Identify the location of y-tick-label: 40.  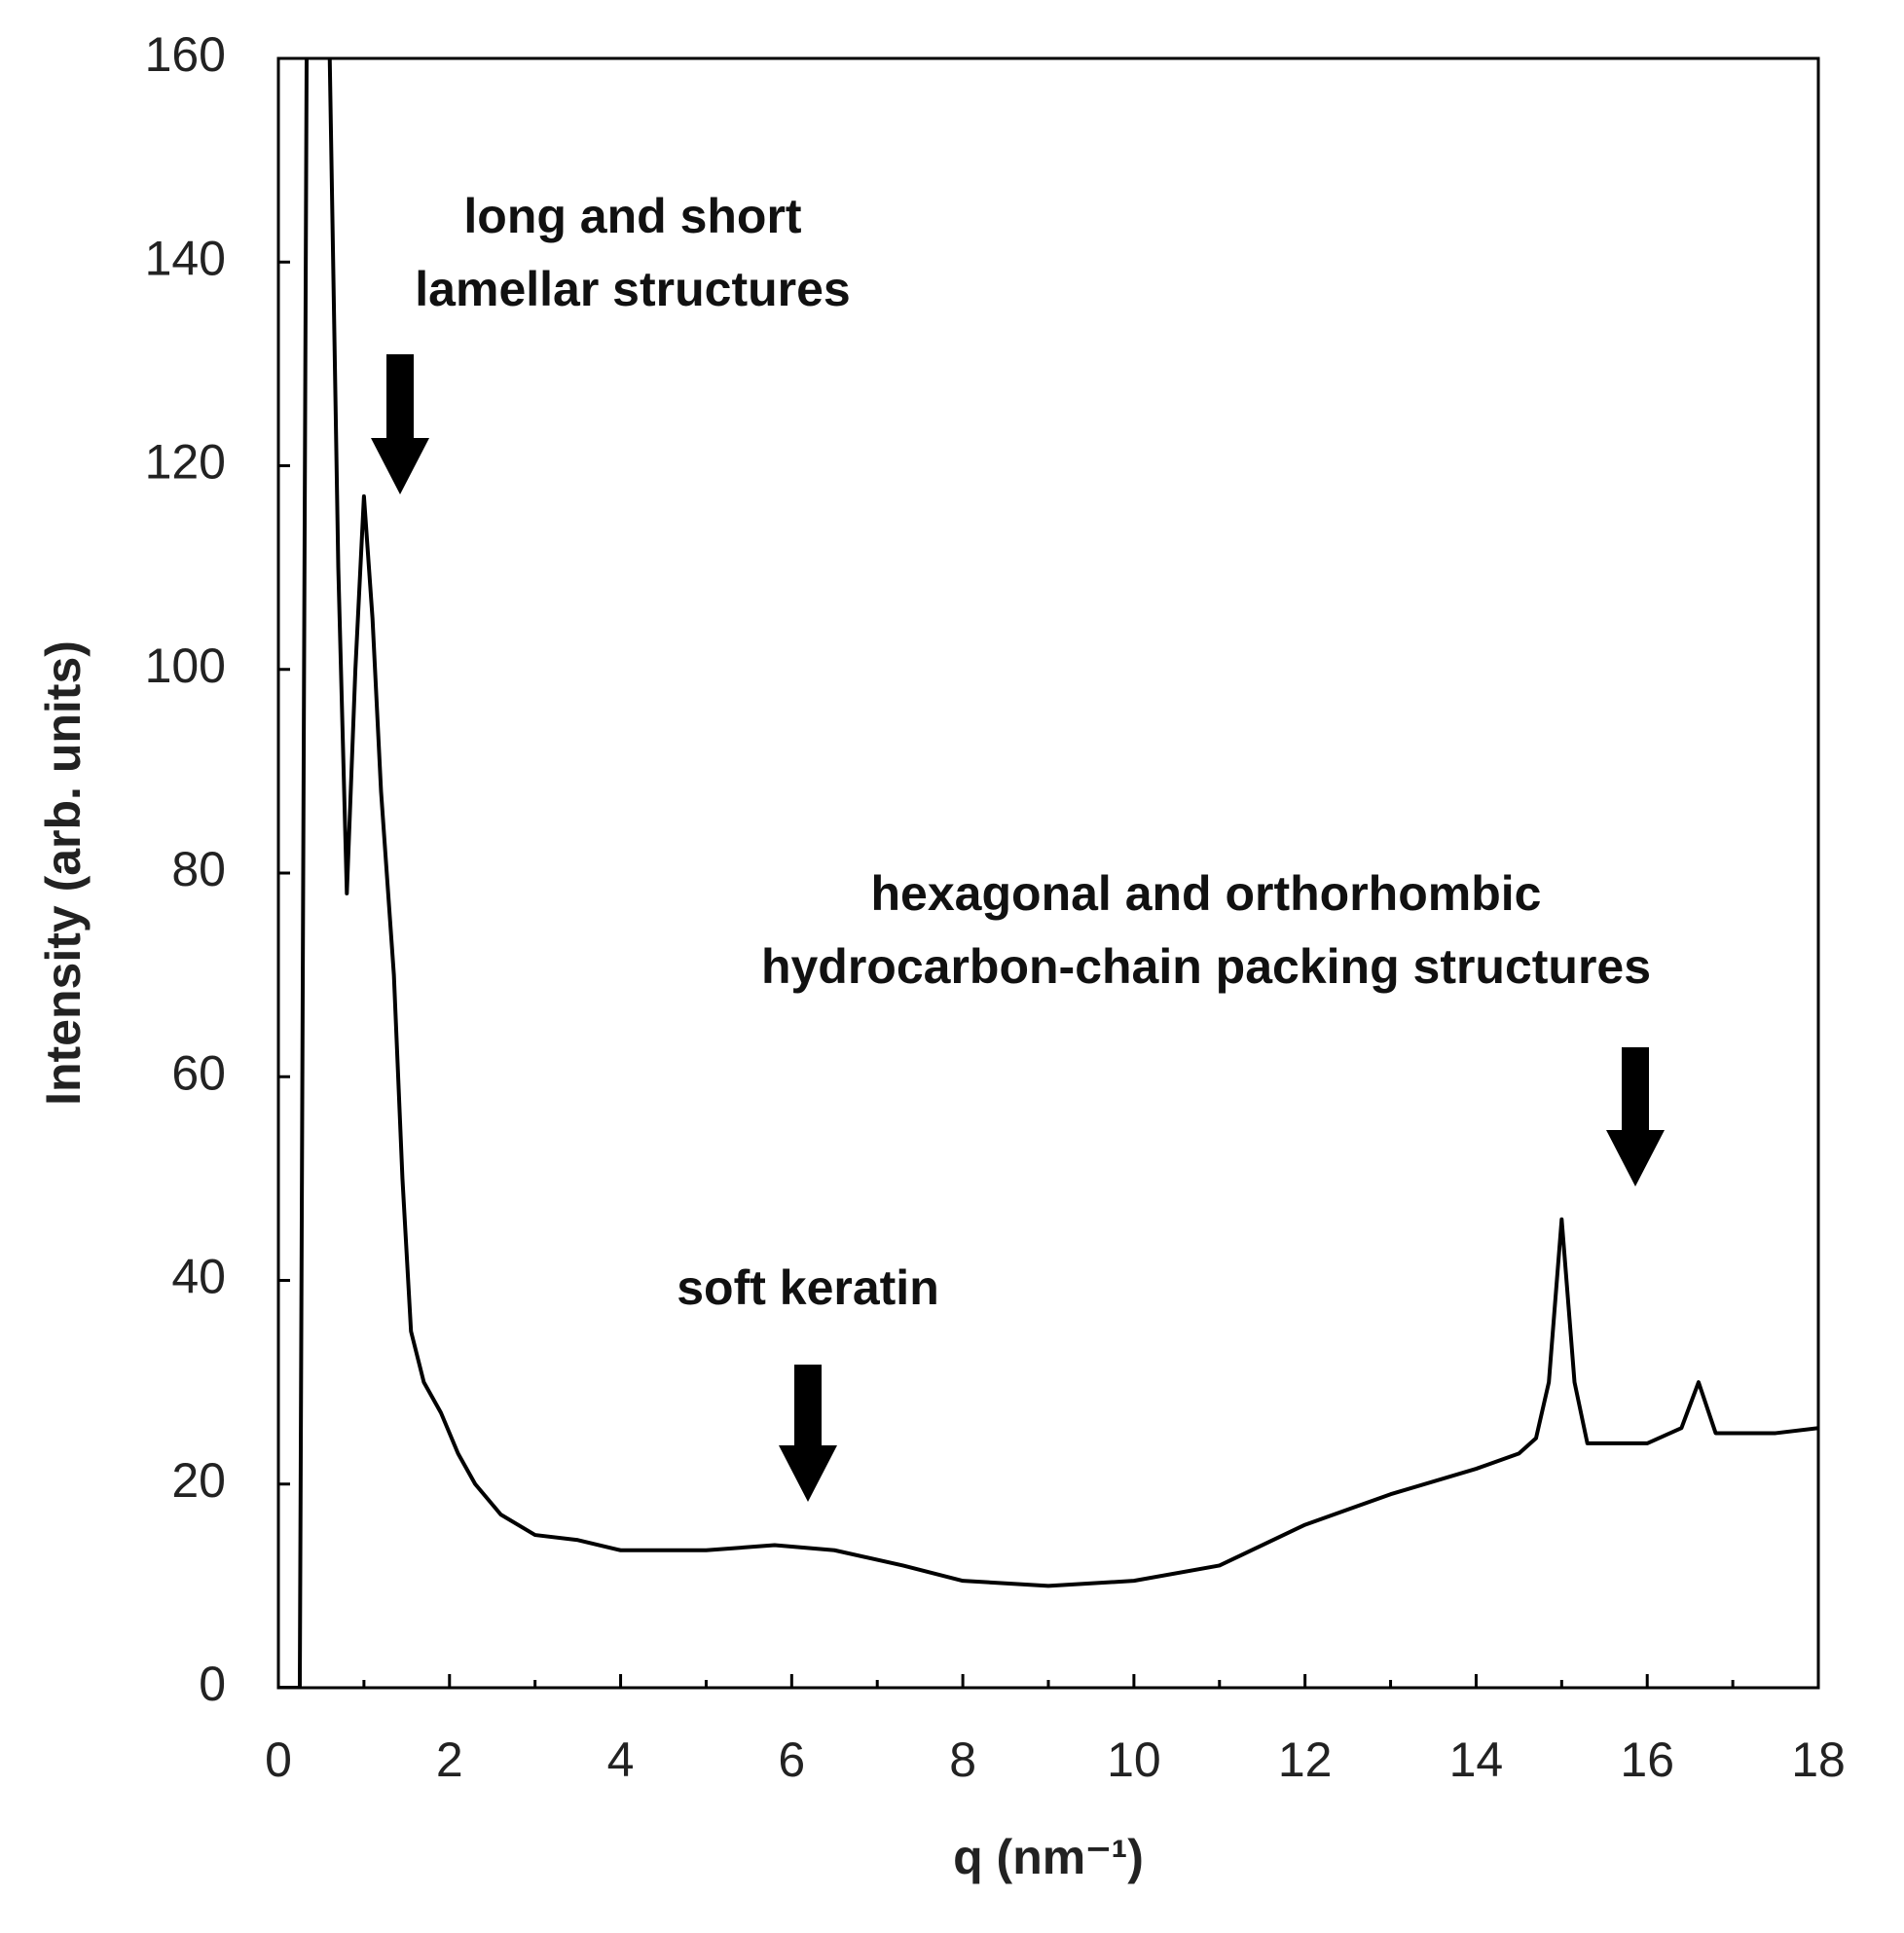
(198, 1277).